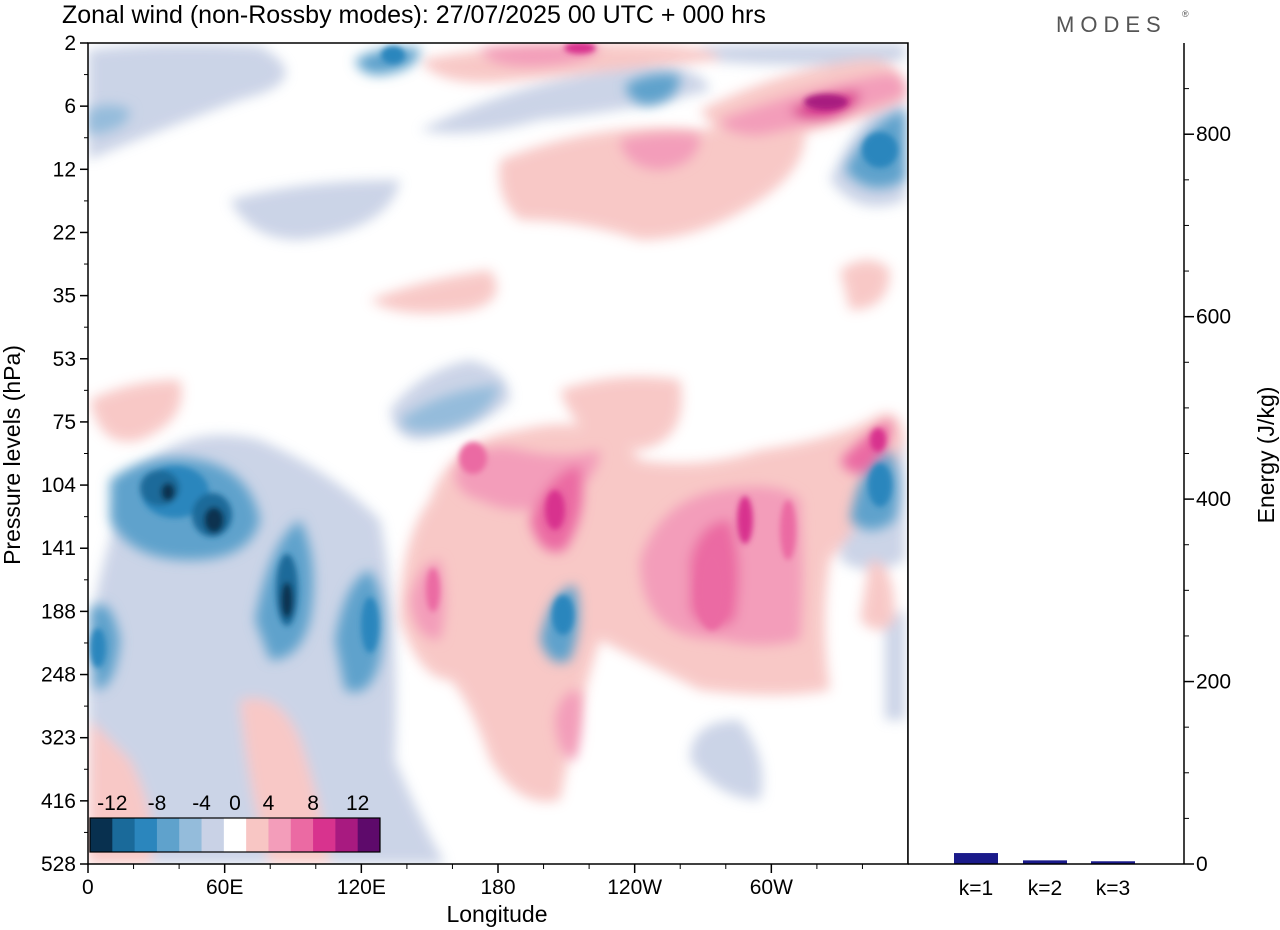  What do you see at coordinates (70, 43) in the screenshot?
I see `y-tick-label: 2` at bounding box center [70, 43].